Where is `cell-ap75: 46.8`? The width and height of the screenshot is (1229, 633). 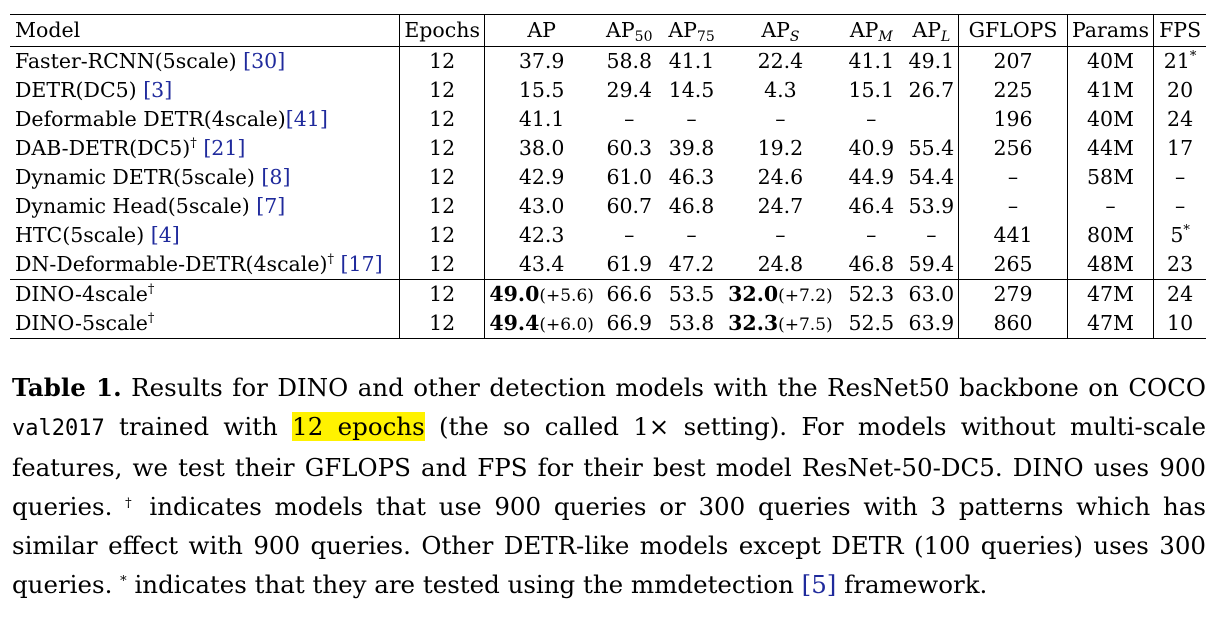
cell-ap75: 46.8 is located at coordinates (691, 206).